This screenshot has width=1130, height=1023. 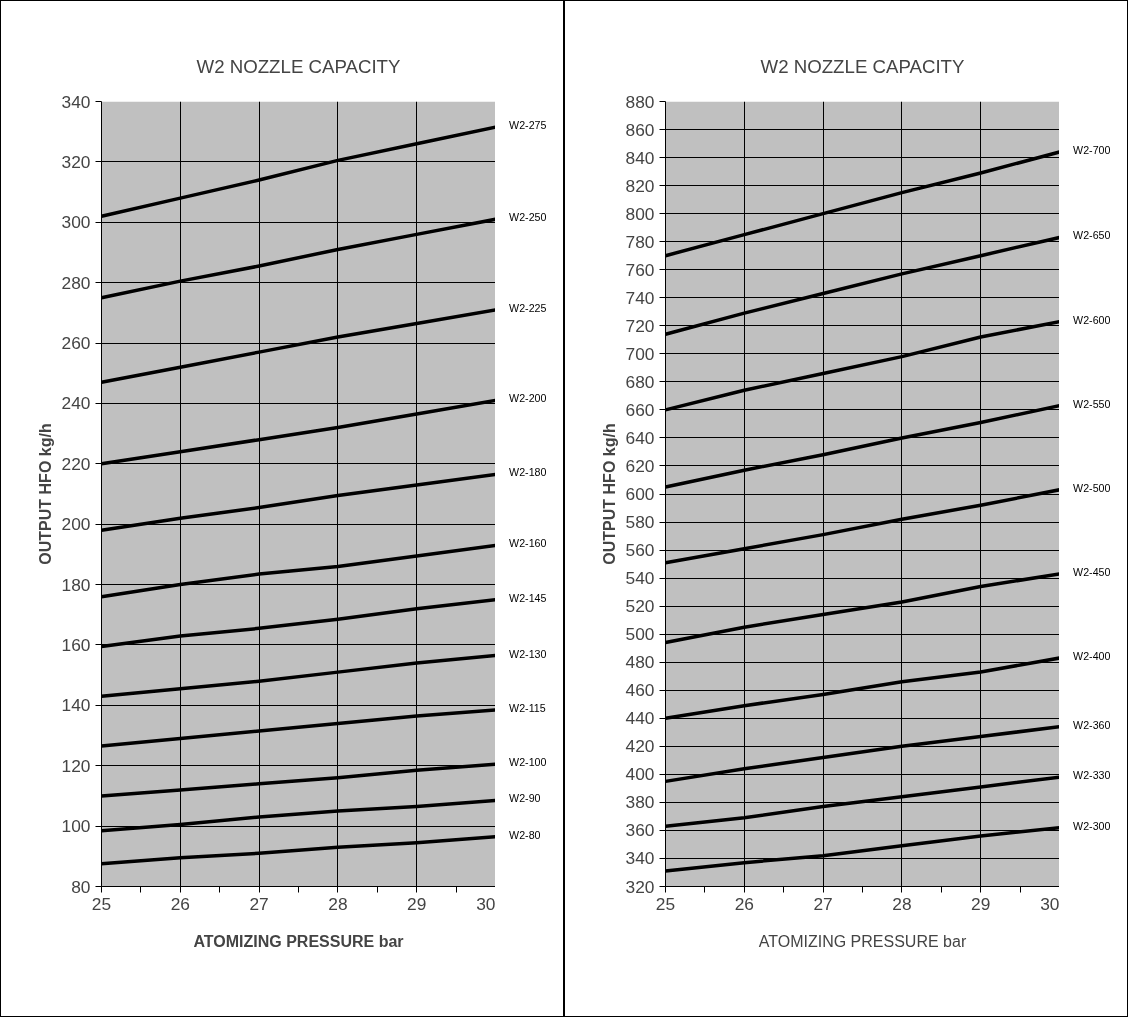 I want to click on series-label: W2-700, so click(x=1092, y=149).